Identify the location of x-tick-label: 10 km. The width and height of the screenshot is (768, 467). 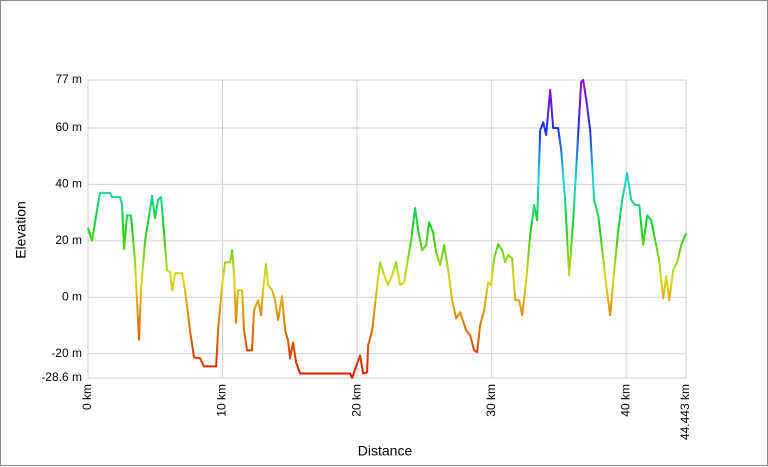
(222, 400).